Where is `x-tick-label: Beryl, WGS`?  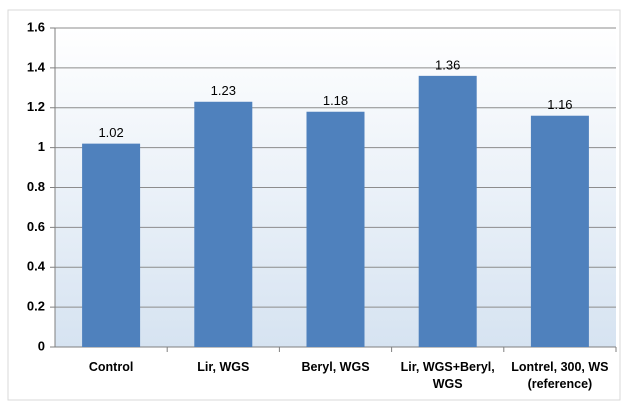 x-tick-label: Beryl, WGS is located at coordinates (335, 367).